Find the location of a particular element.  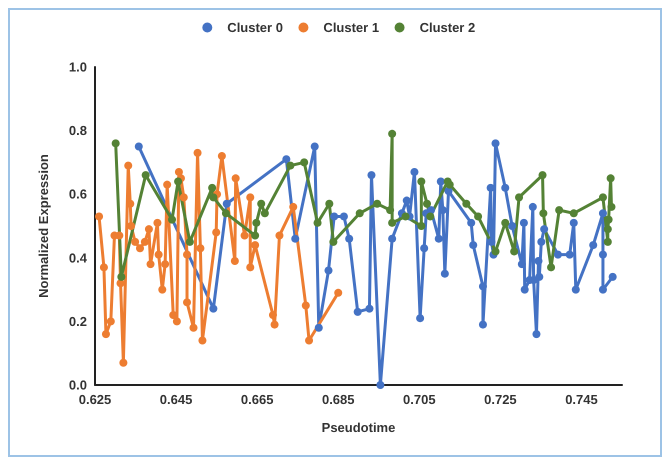

x-tick-label: 0.745 is located at coordinates (581, 399).